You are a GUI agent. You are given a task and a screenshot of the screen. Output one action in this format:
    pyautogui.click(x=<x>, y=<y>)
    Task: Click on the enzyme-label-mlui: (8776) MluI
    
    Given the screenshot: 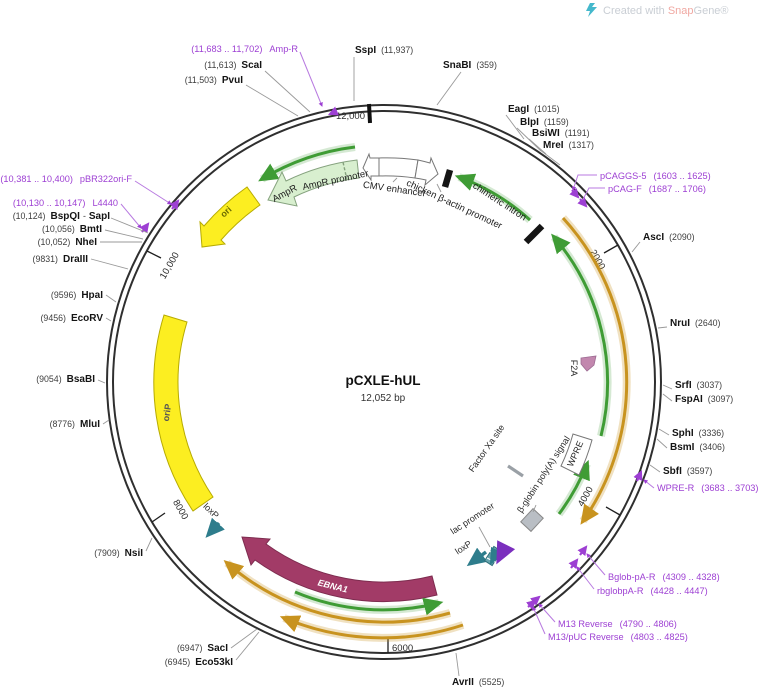 What is the action you would take?
    pyautogui.click(x=75, y=424)
    